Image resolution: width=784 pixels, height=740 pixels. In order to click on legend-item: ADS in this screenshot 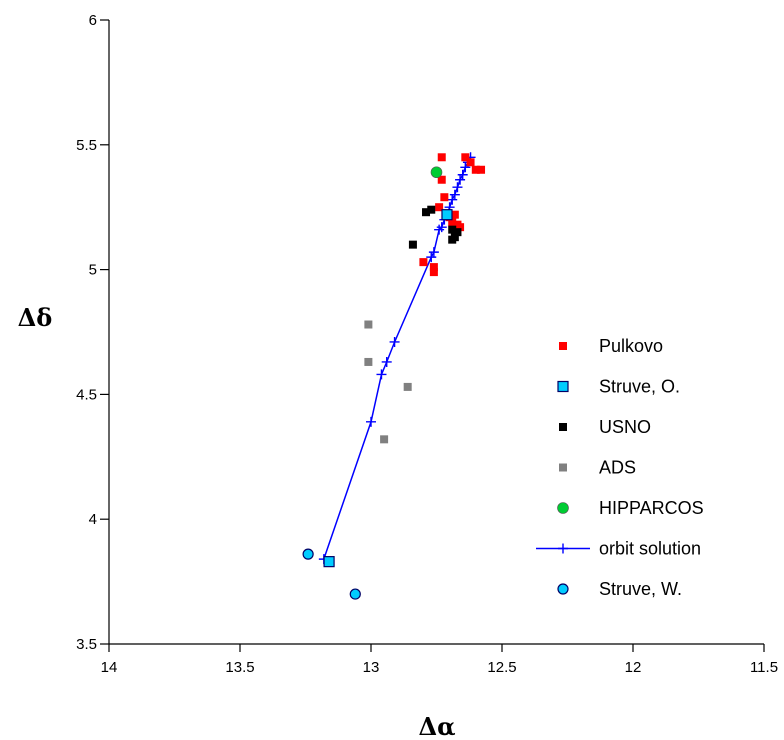, I will do `click(597, 468)`.